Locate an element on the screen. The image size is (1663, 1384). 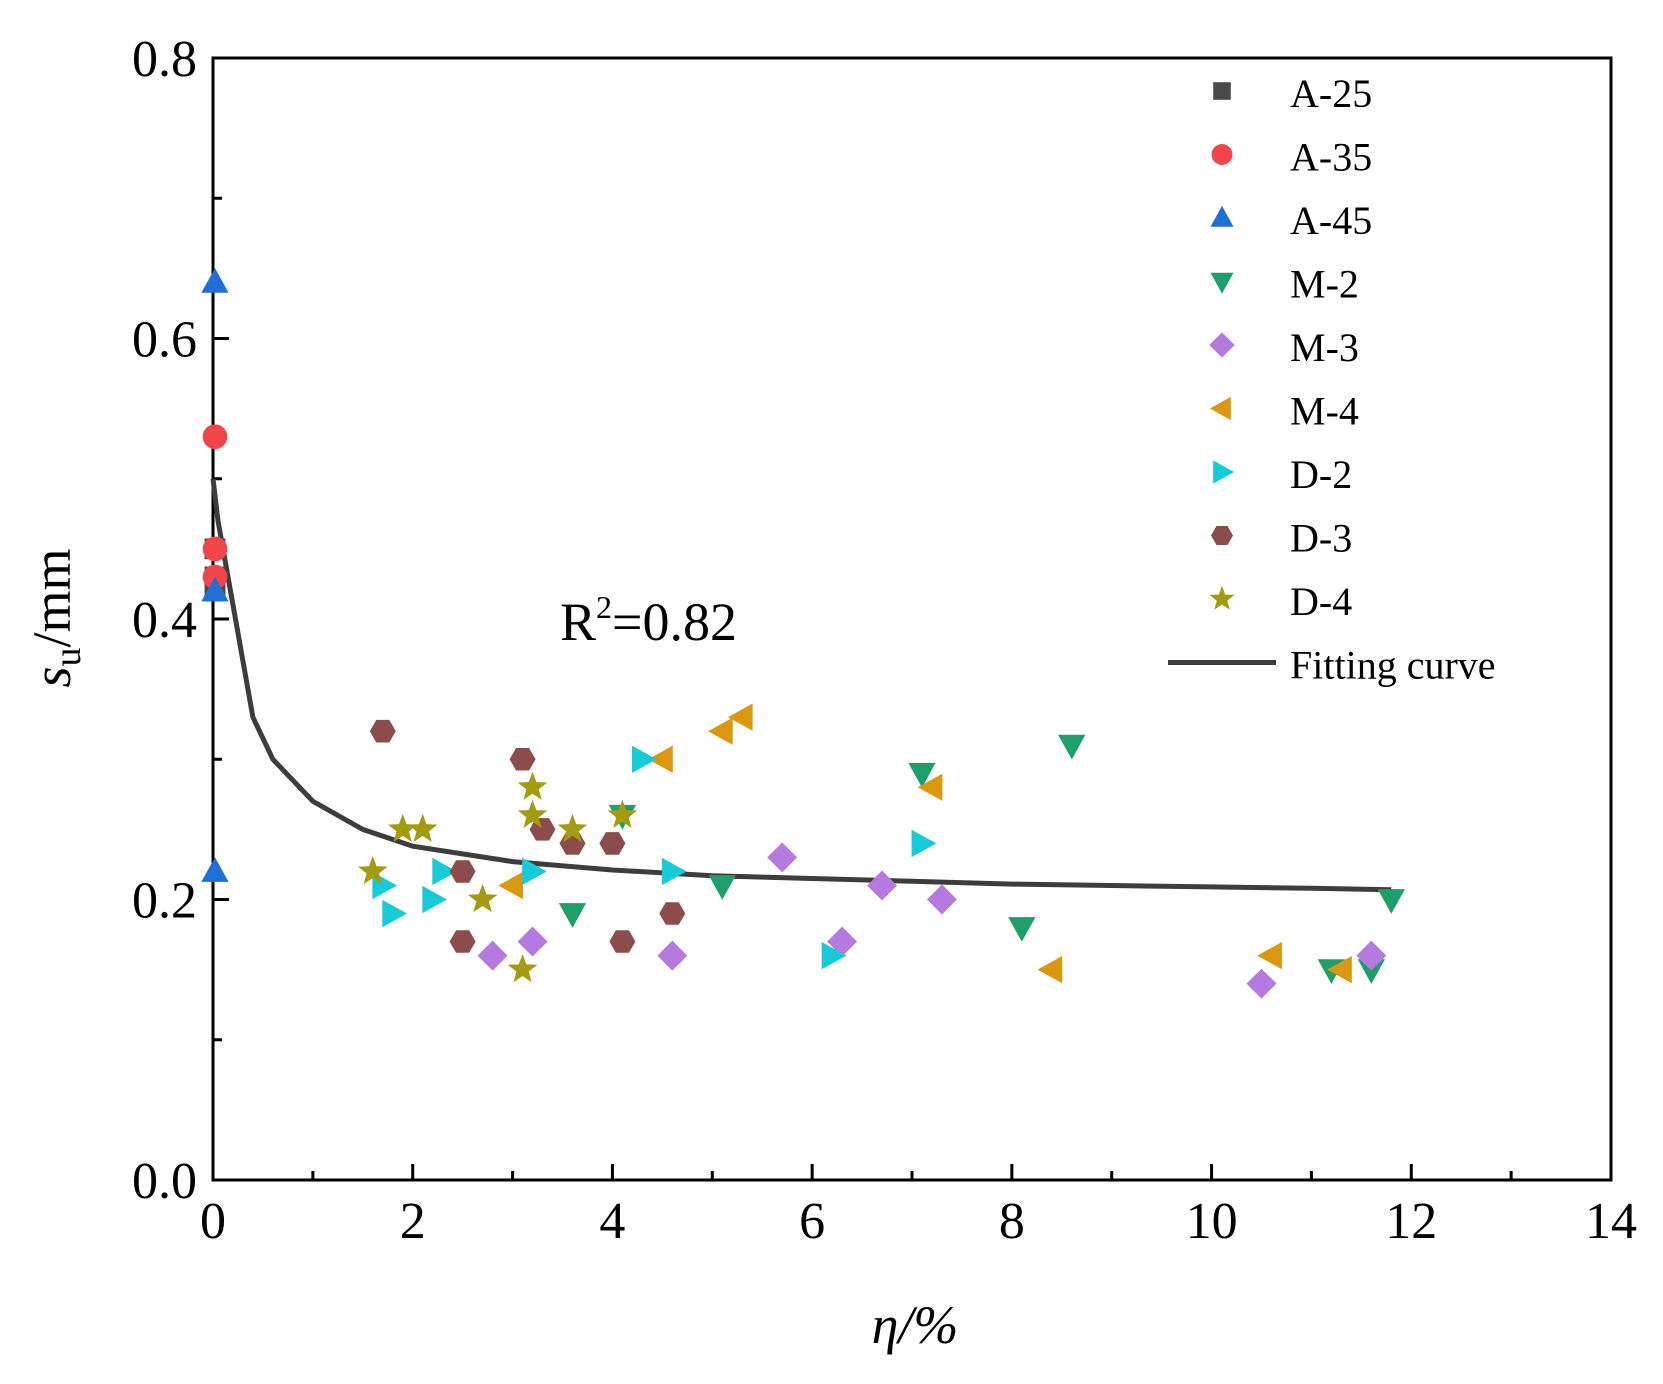
x-tick-label: 8 is located at coordinates (1012, 1221).